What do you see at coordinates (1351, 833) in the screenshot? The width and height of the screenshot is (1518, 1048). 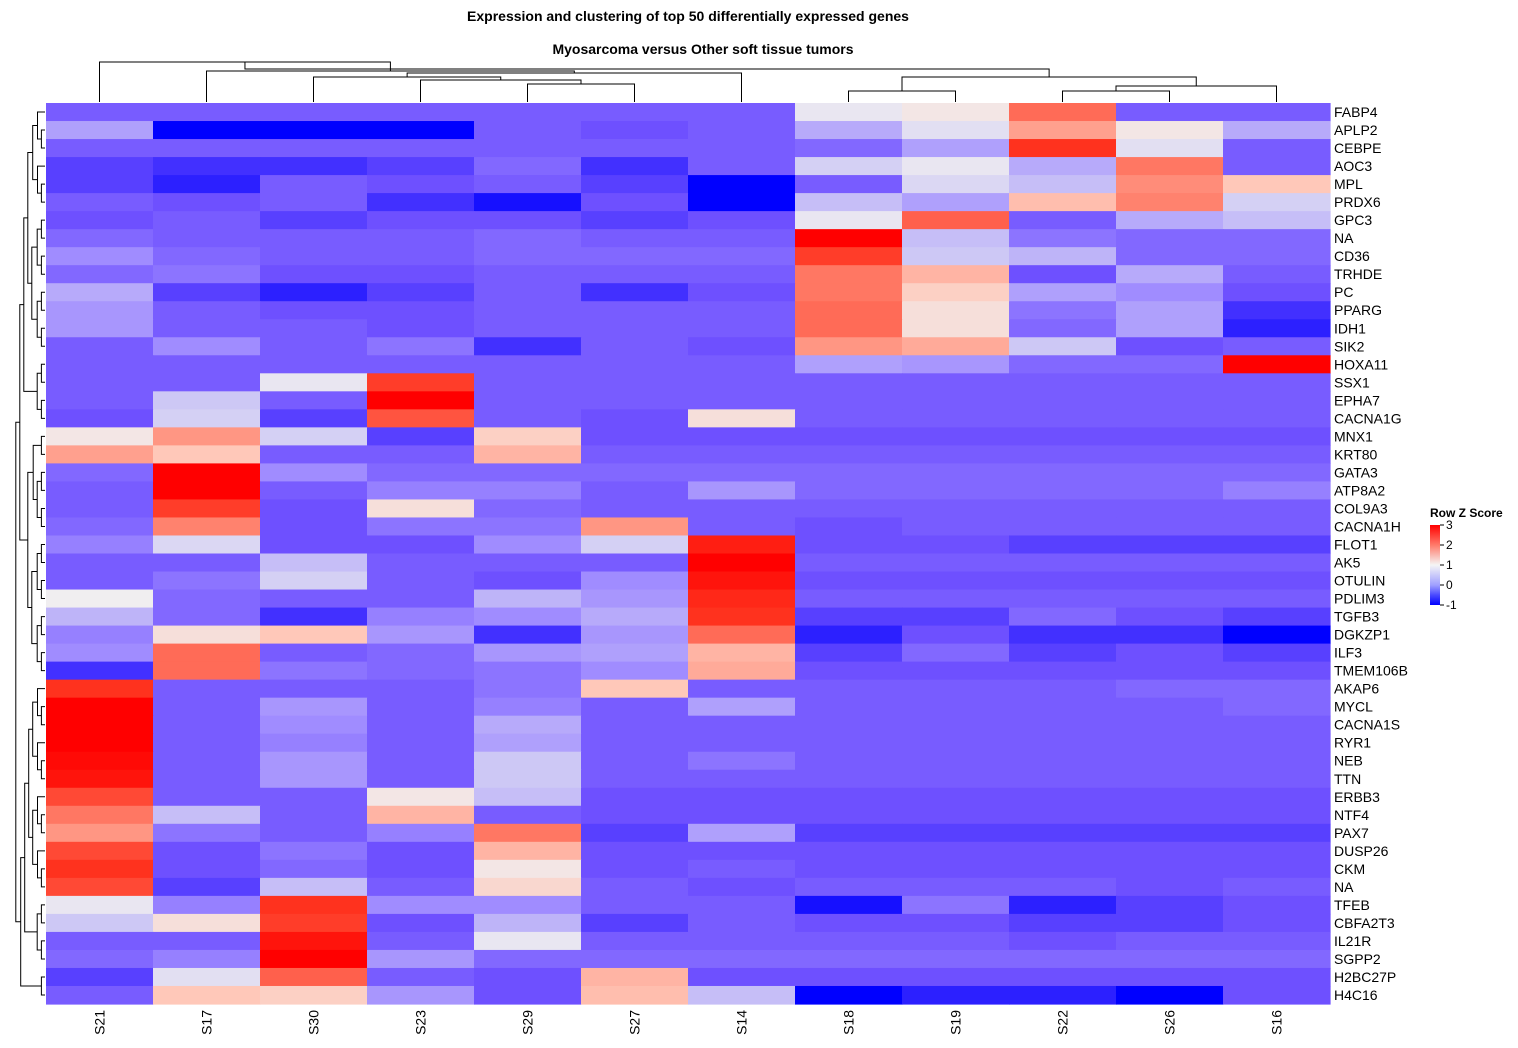 I see `row-label: PAX7` at bounding box center [1351, 833].